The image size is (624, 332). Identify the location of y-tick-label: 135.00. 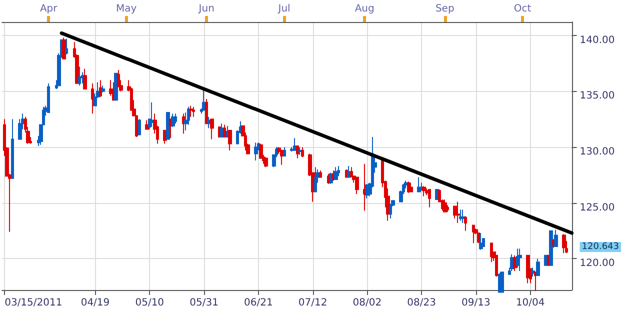
(597, 96).